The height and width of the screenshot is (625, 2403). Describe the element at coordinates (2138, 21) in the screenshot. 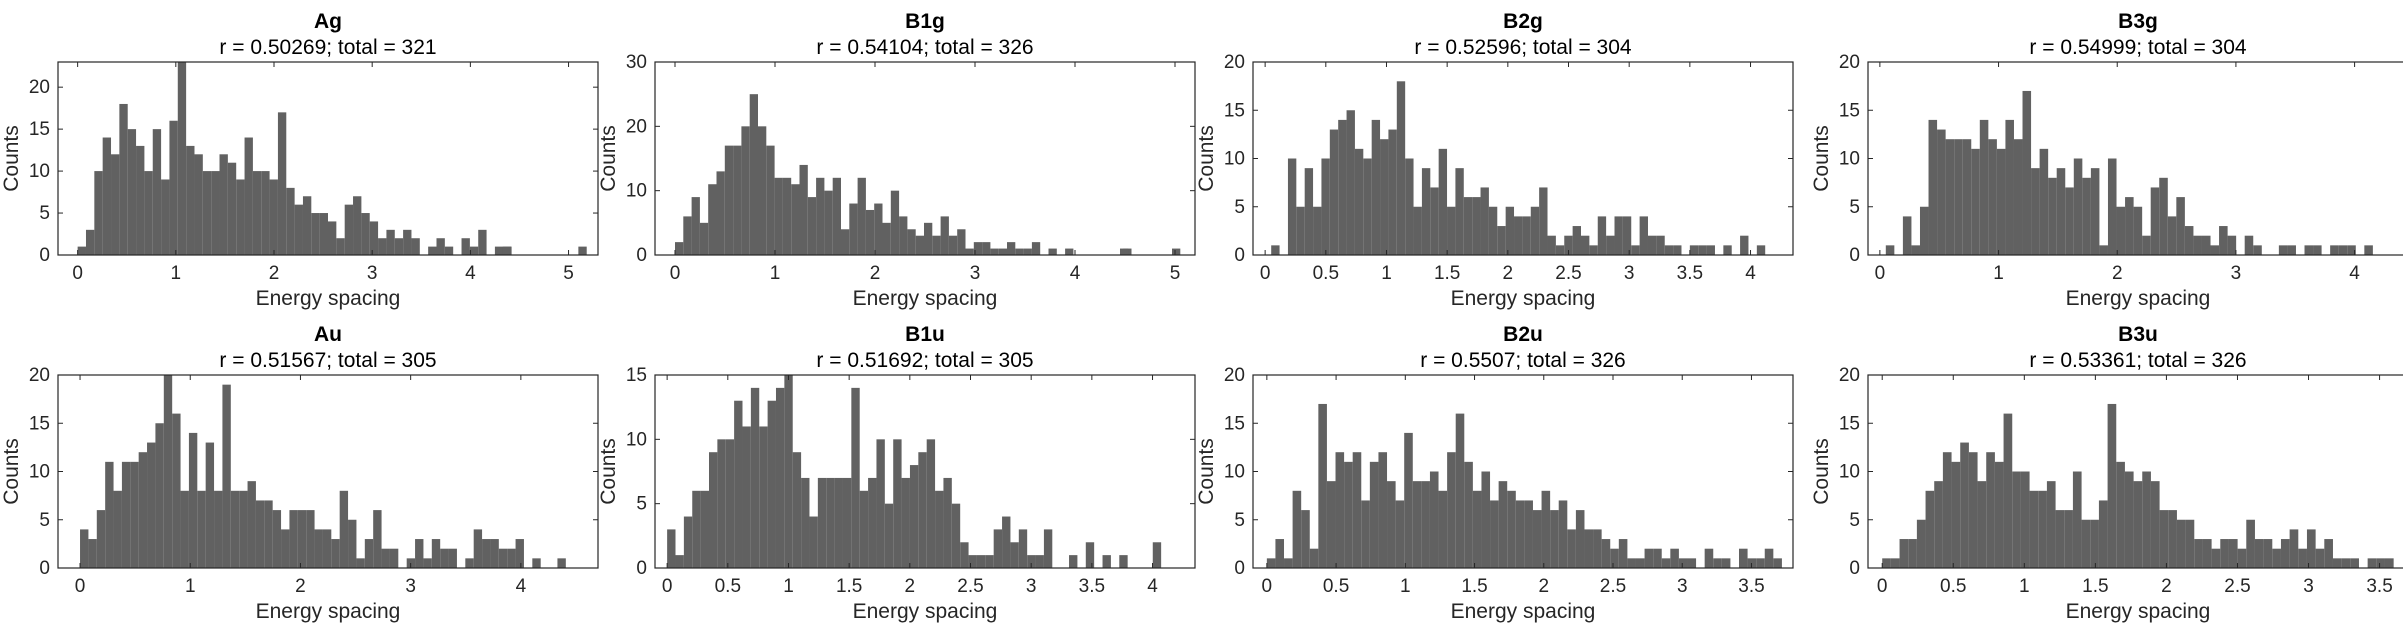

I see `chart-title: B3g` at that location.